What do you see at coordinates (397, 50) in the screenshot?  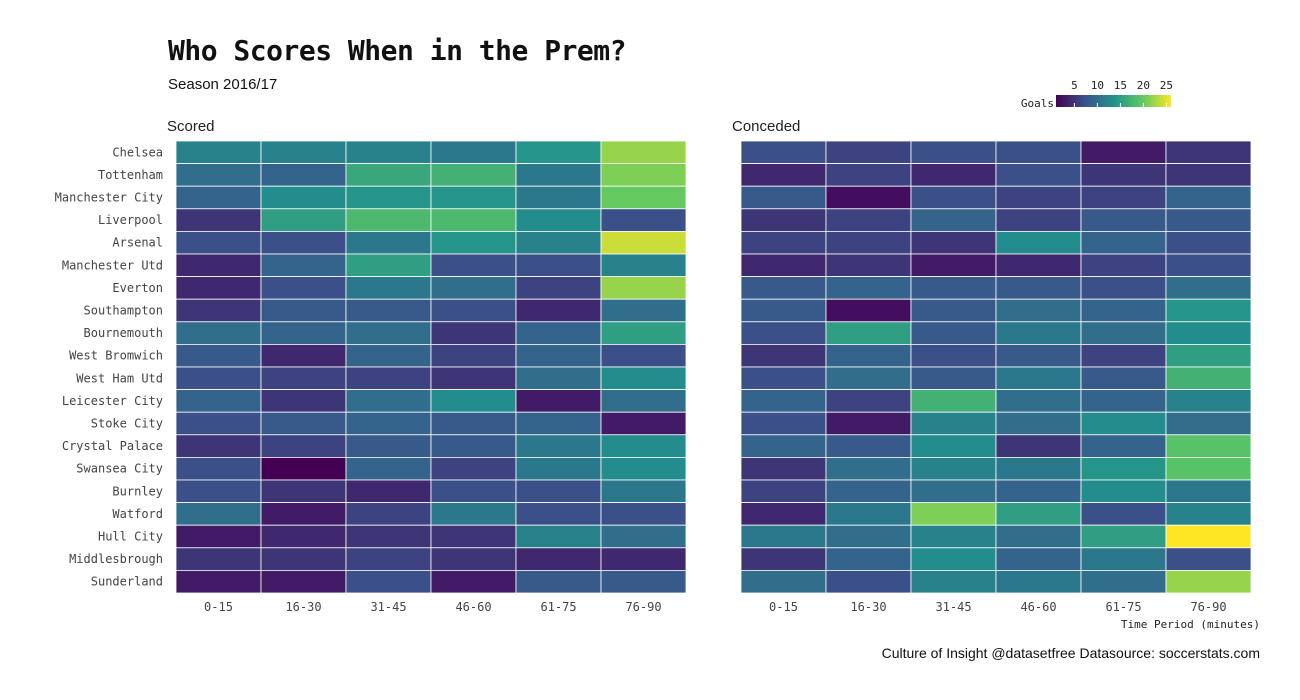 I see `chart-title: Who Scores When in the Prem?` at bounding box center [397, 50].